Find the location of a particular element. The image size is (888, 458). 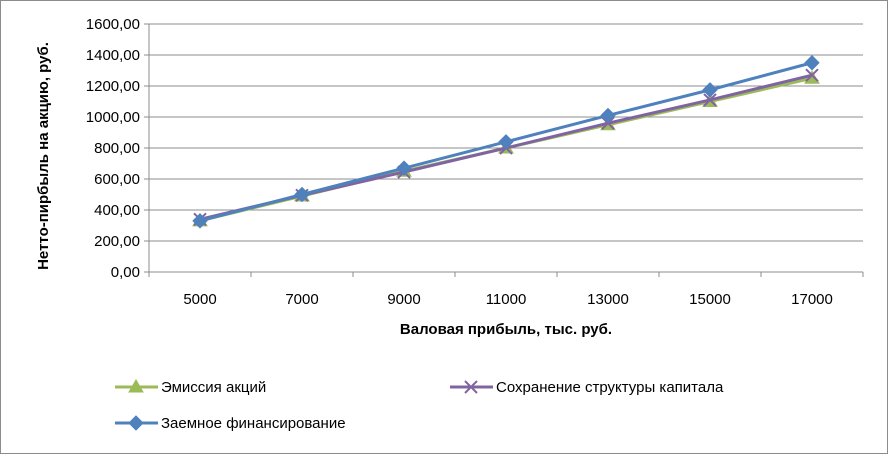

y-tick-label: 400,00 is located at coordinates (117, 210).